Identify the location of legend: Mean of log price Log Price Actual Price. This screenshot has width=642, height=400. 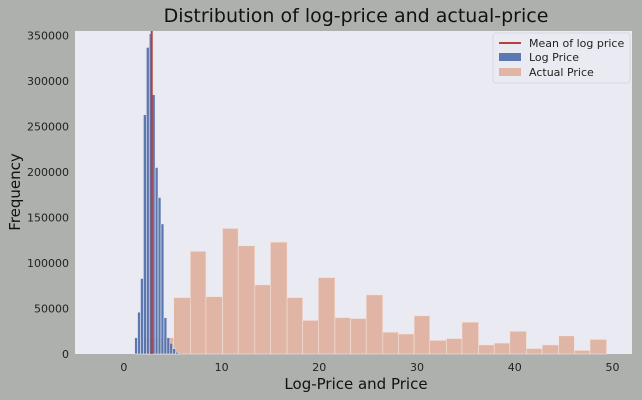
(561, 58).